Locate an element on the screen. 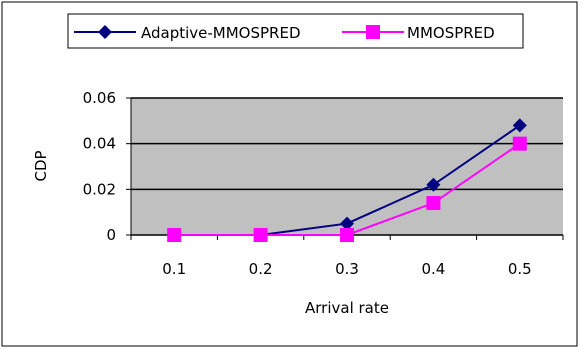 The height and width of the screenshot is (350, 581). x-tick-labels: 0.1 0.2 0.3 0.4 0.5 is located at coordinates (346, 269).